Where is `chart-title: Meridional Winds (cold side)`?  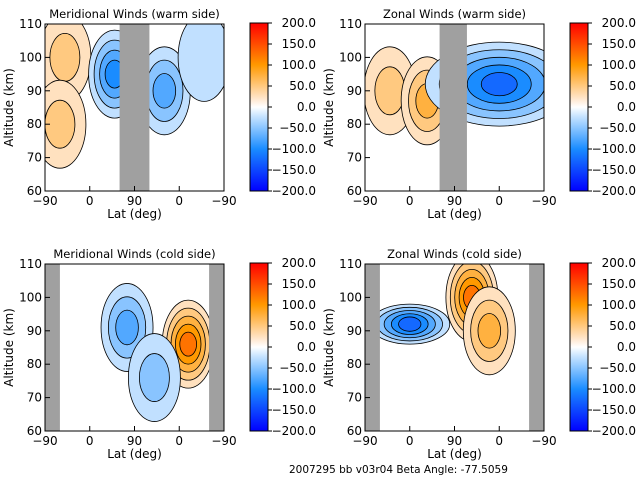 chart-title: Meridional Winds (cold side) is located at coordinates (134, 254).